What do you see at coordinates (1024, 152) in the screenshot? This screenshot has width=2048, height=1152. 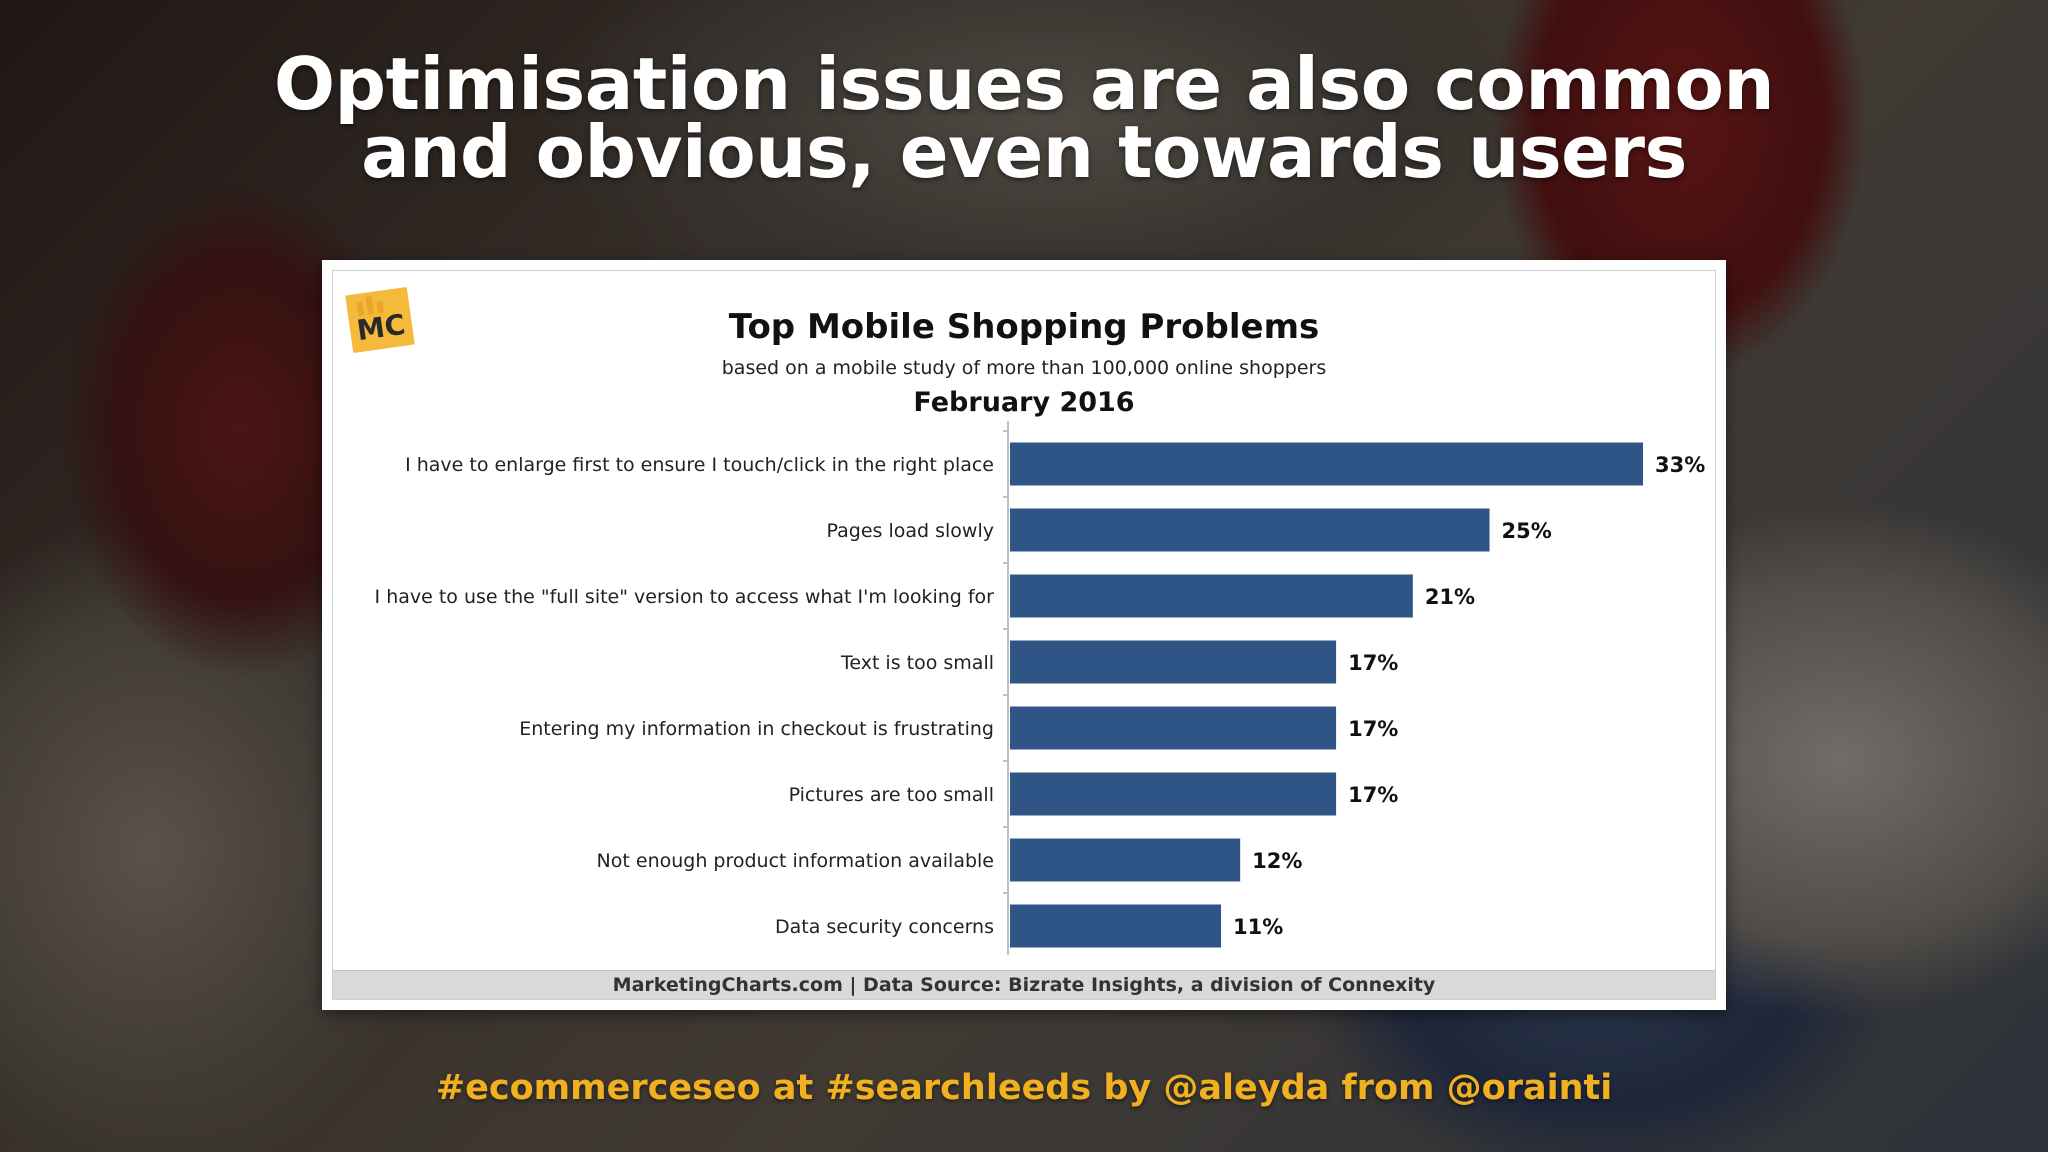 I see `slide-title-line-2: and obvious, even towards users` at bounding box center [1024, 152].